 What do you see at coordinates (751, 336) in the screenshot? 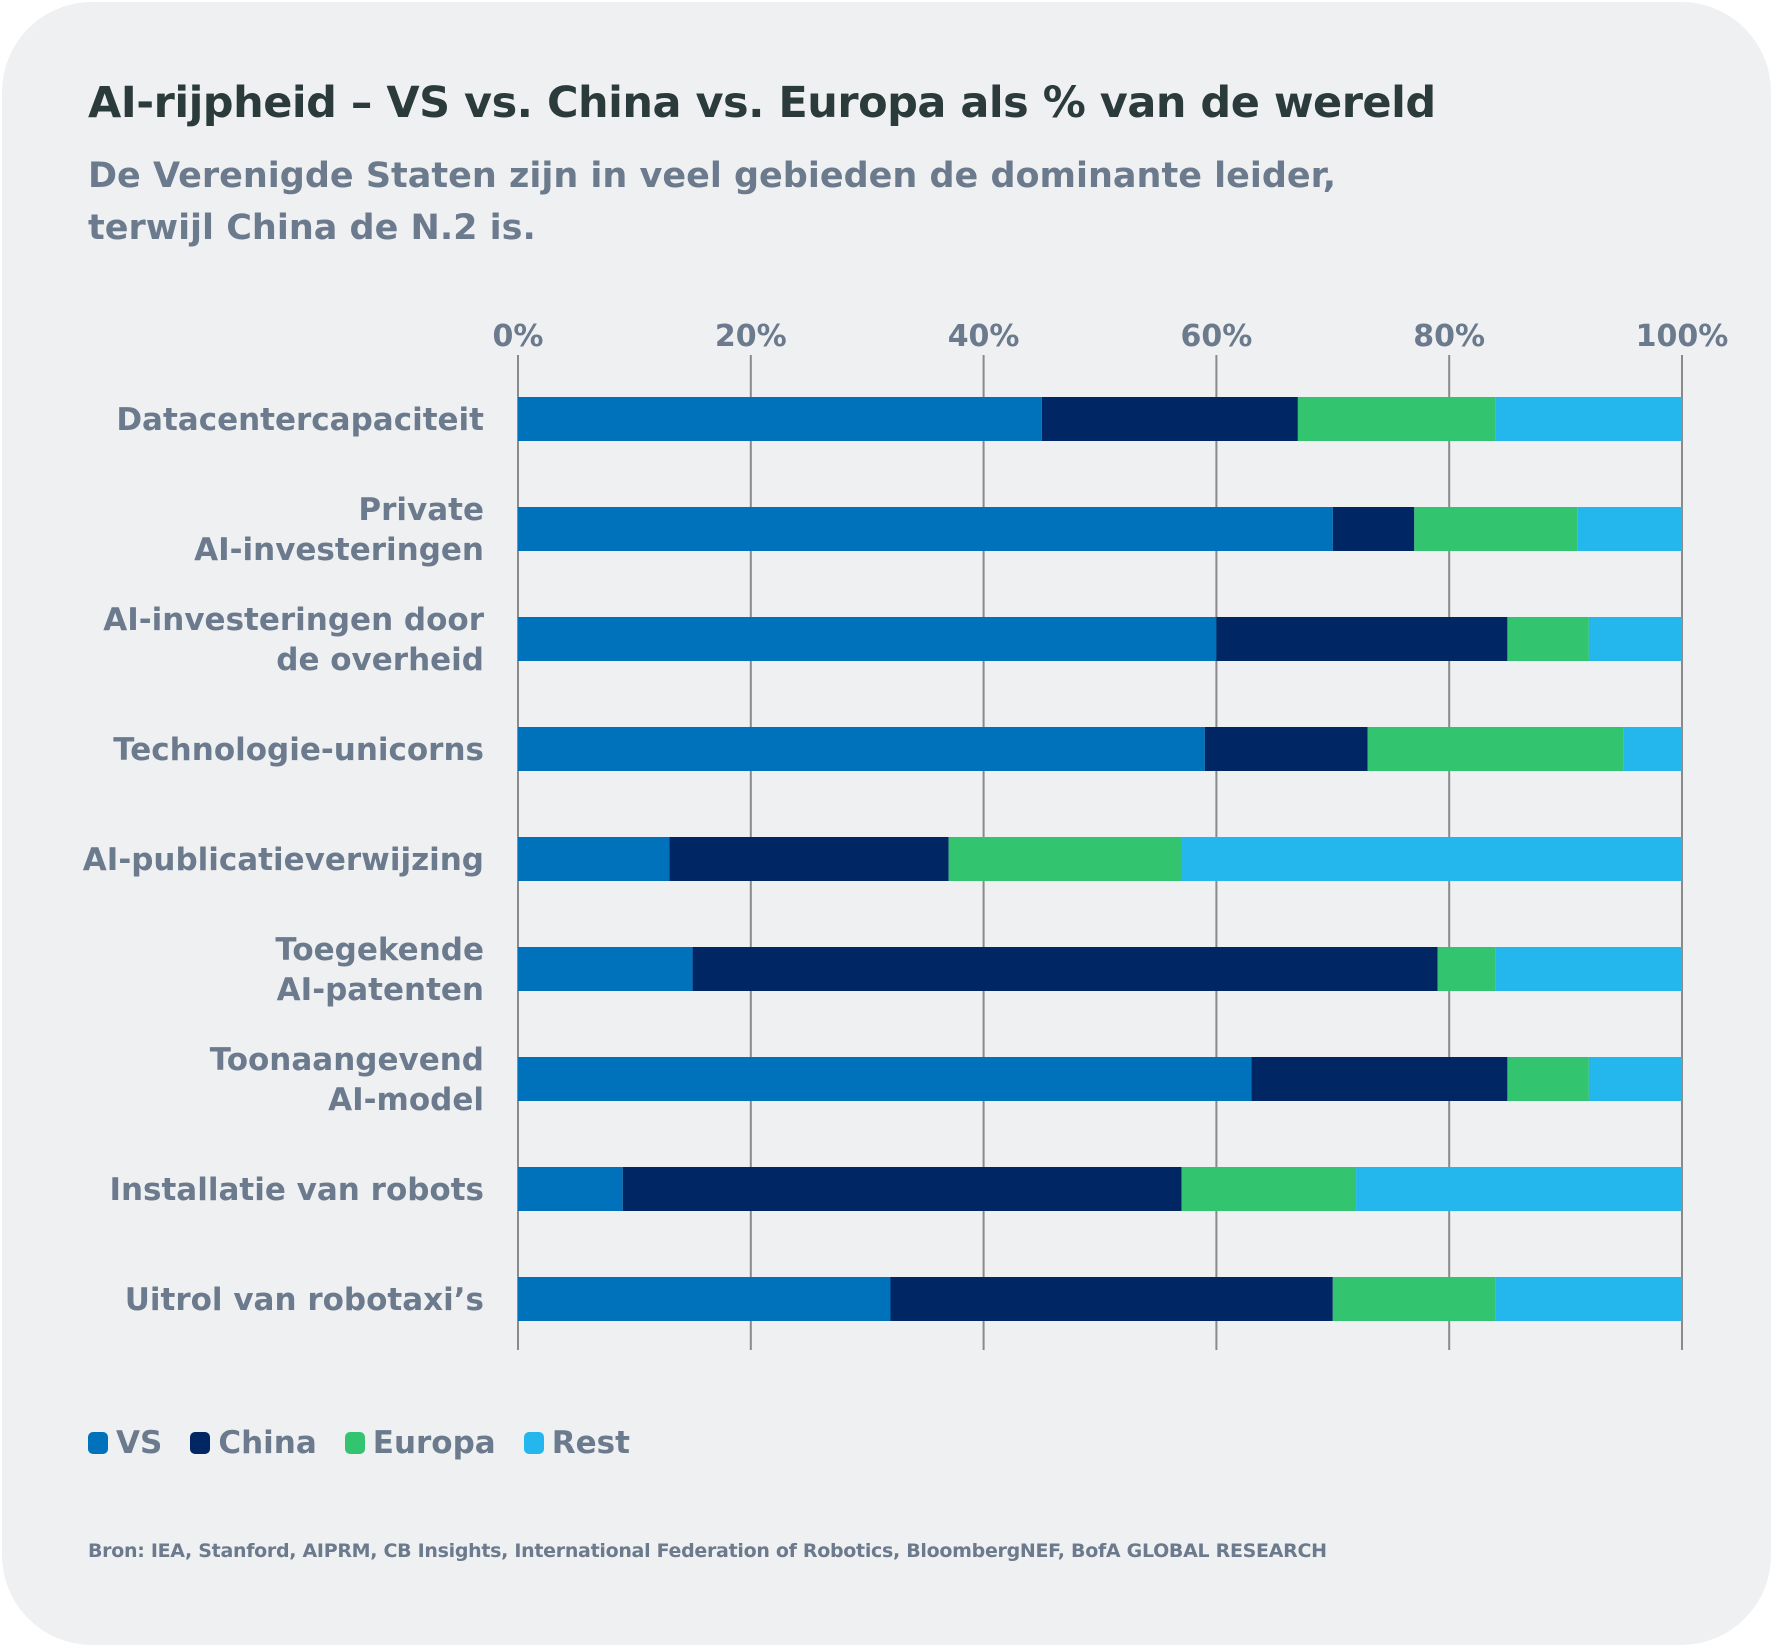
I see `x-tick-label: 20%` at bounding box center [751, 336].